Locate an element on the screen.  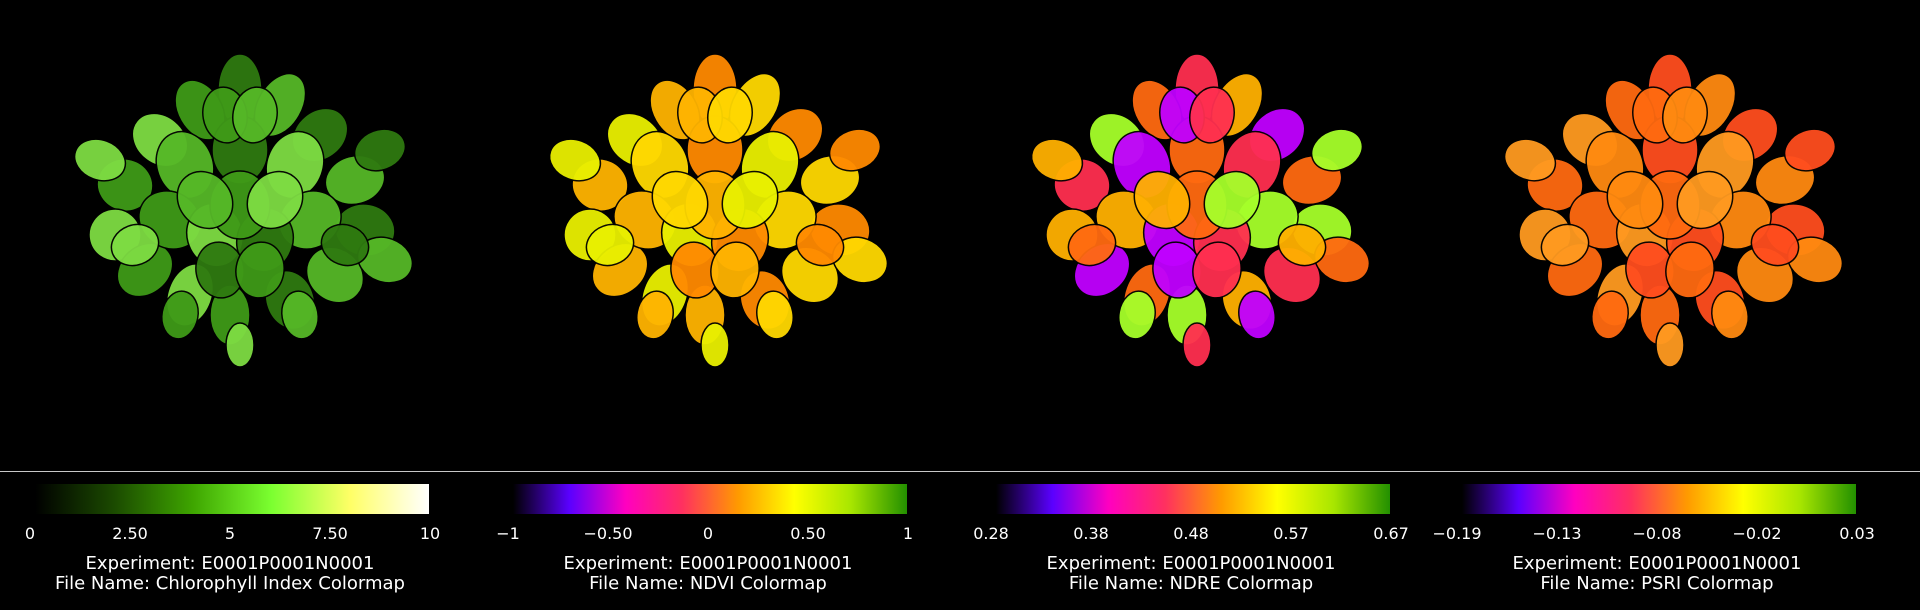
colorbar-ndvi is located at coordinates (710, 499).